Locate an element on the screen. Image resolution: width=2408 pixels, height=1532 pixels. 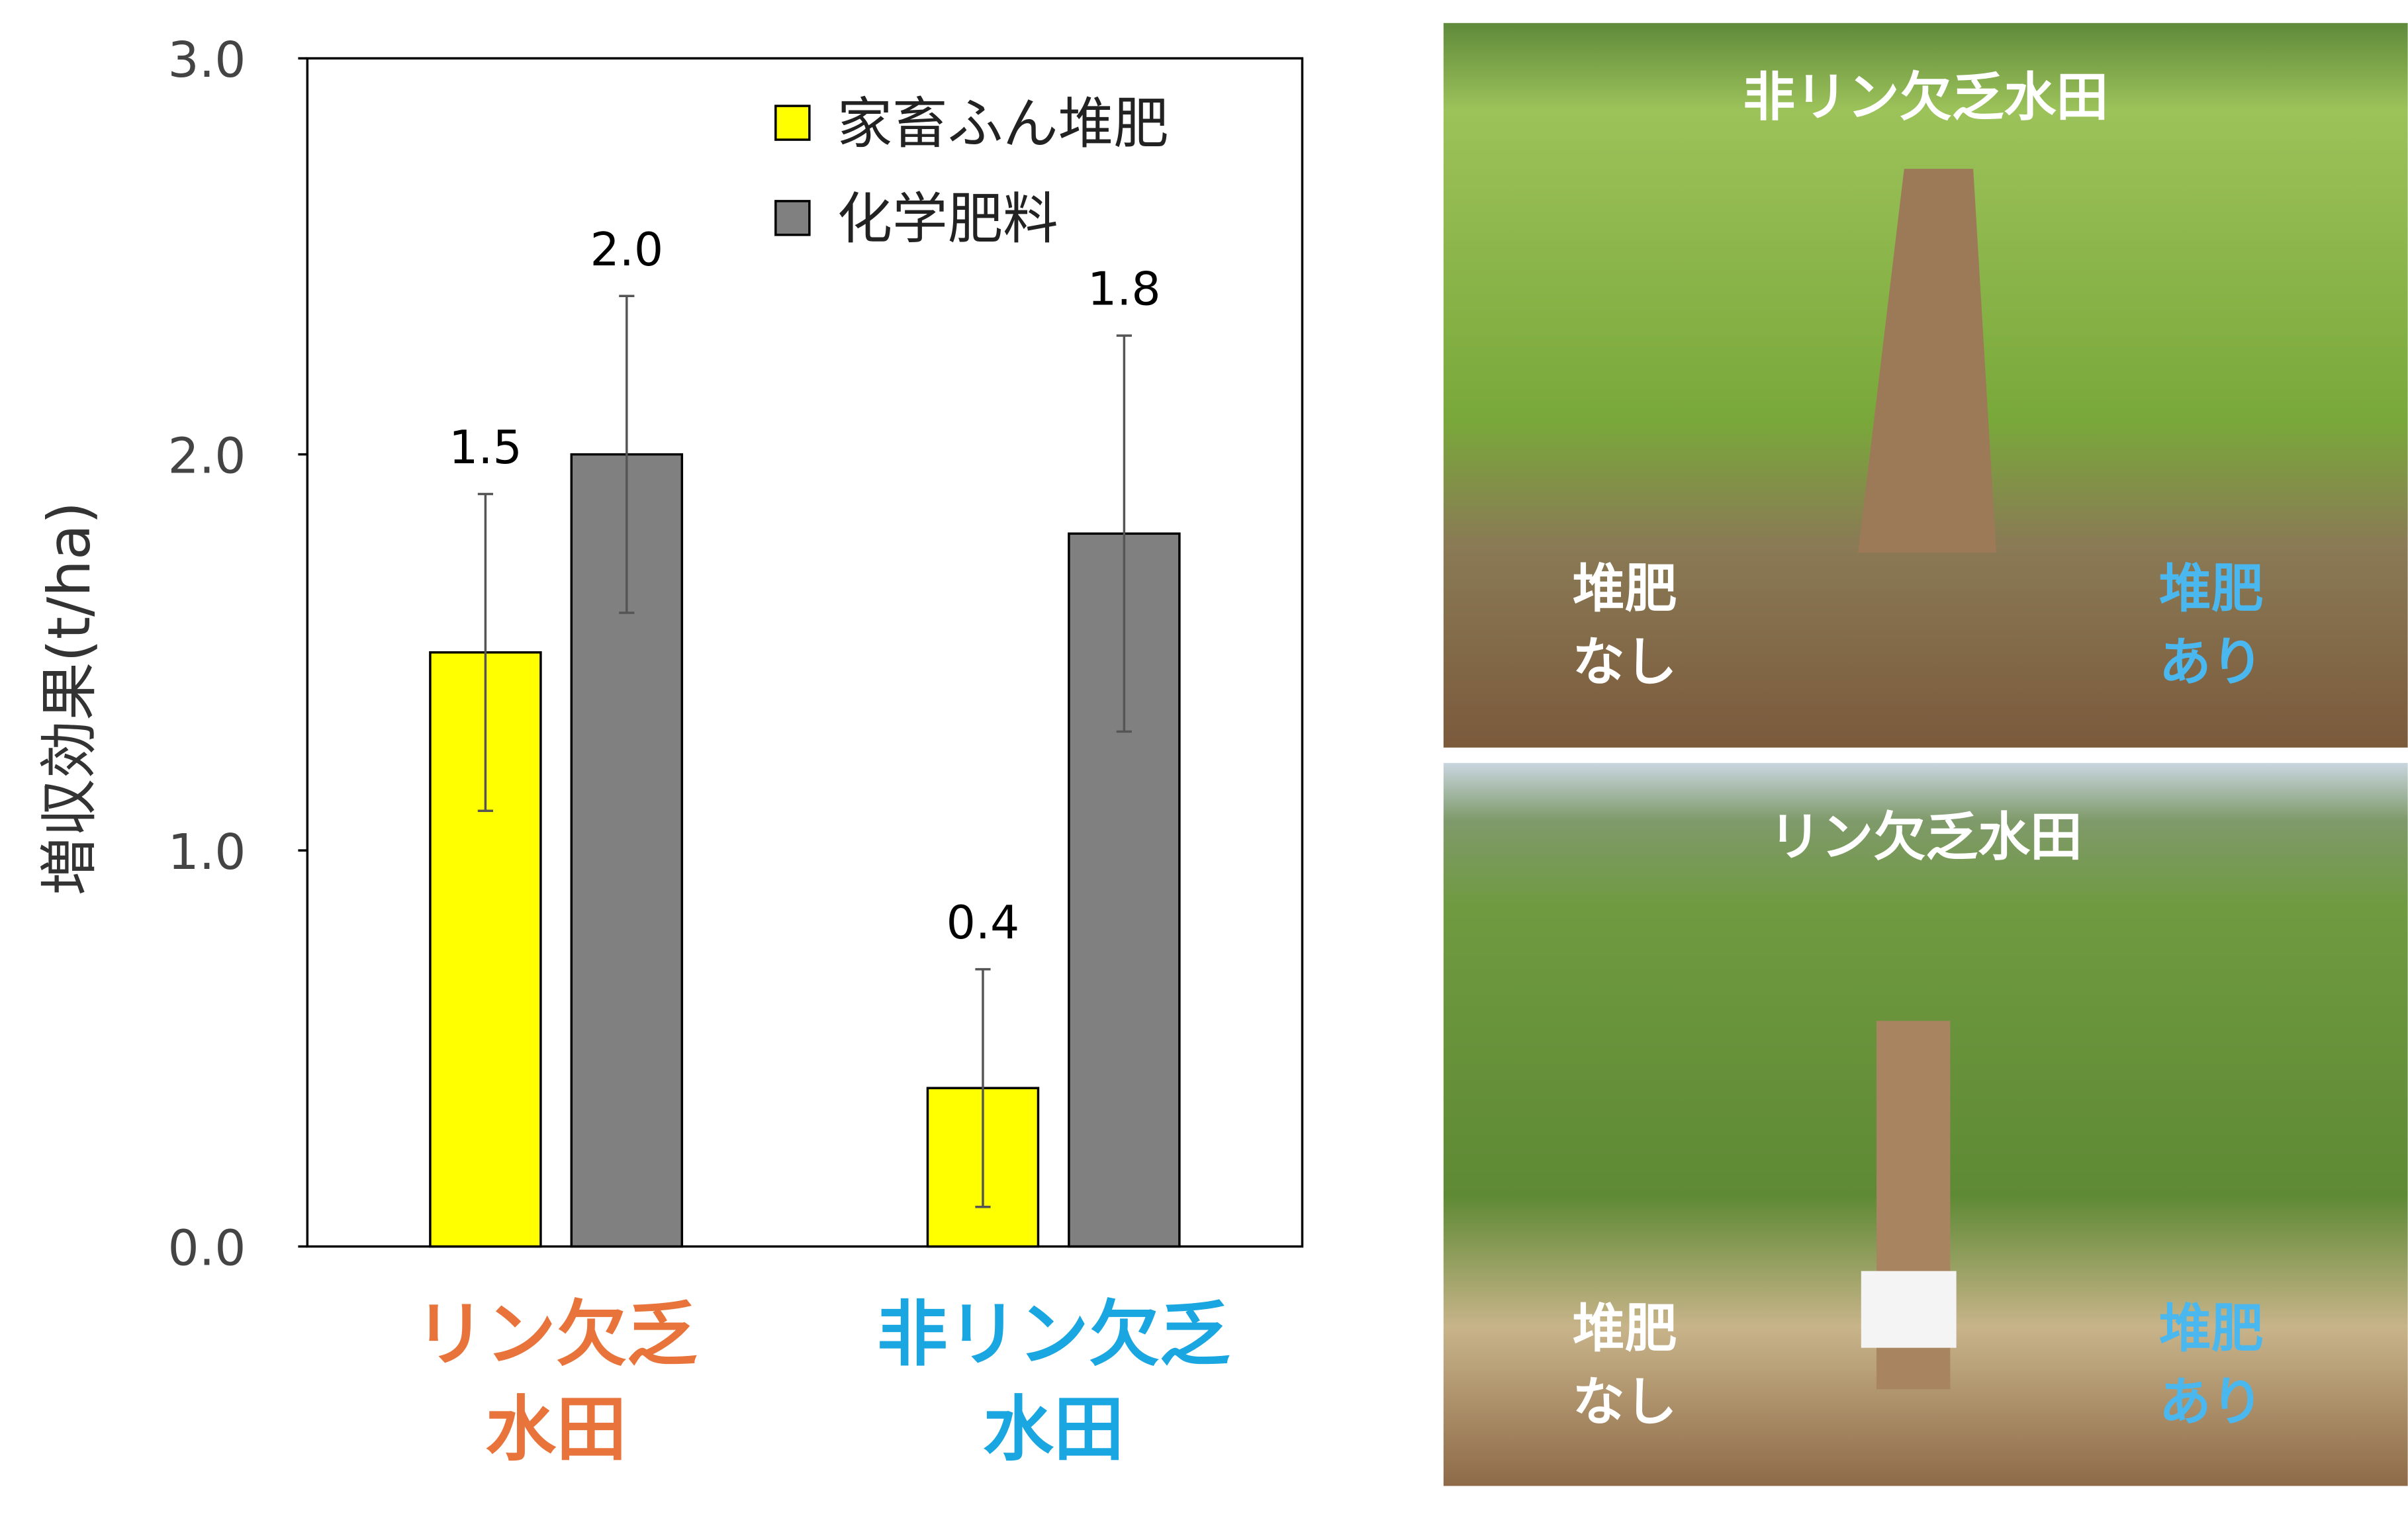
y-tick-label: 3.0 is located at coordinates (206, 60).